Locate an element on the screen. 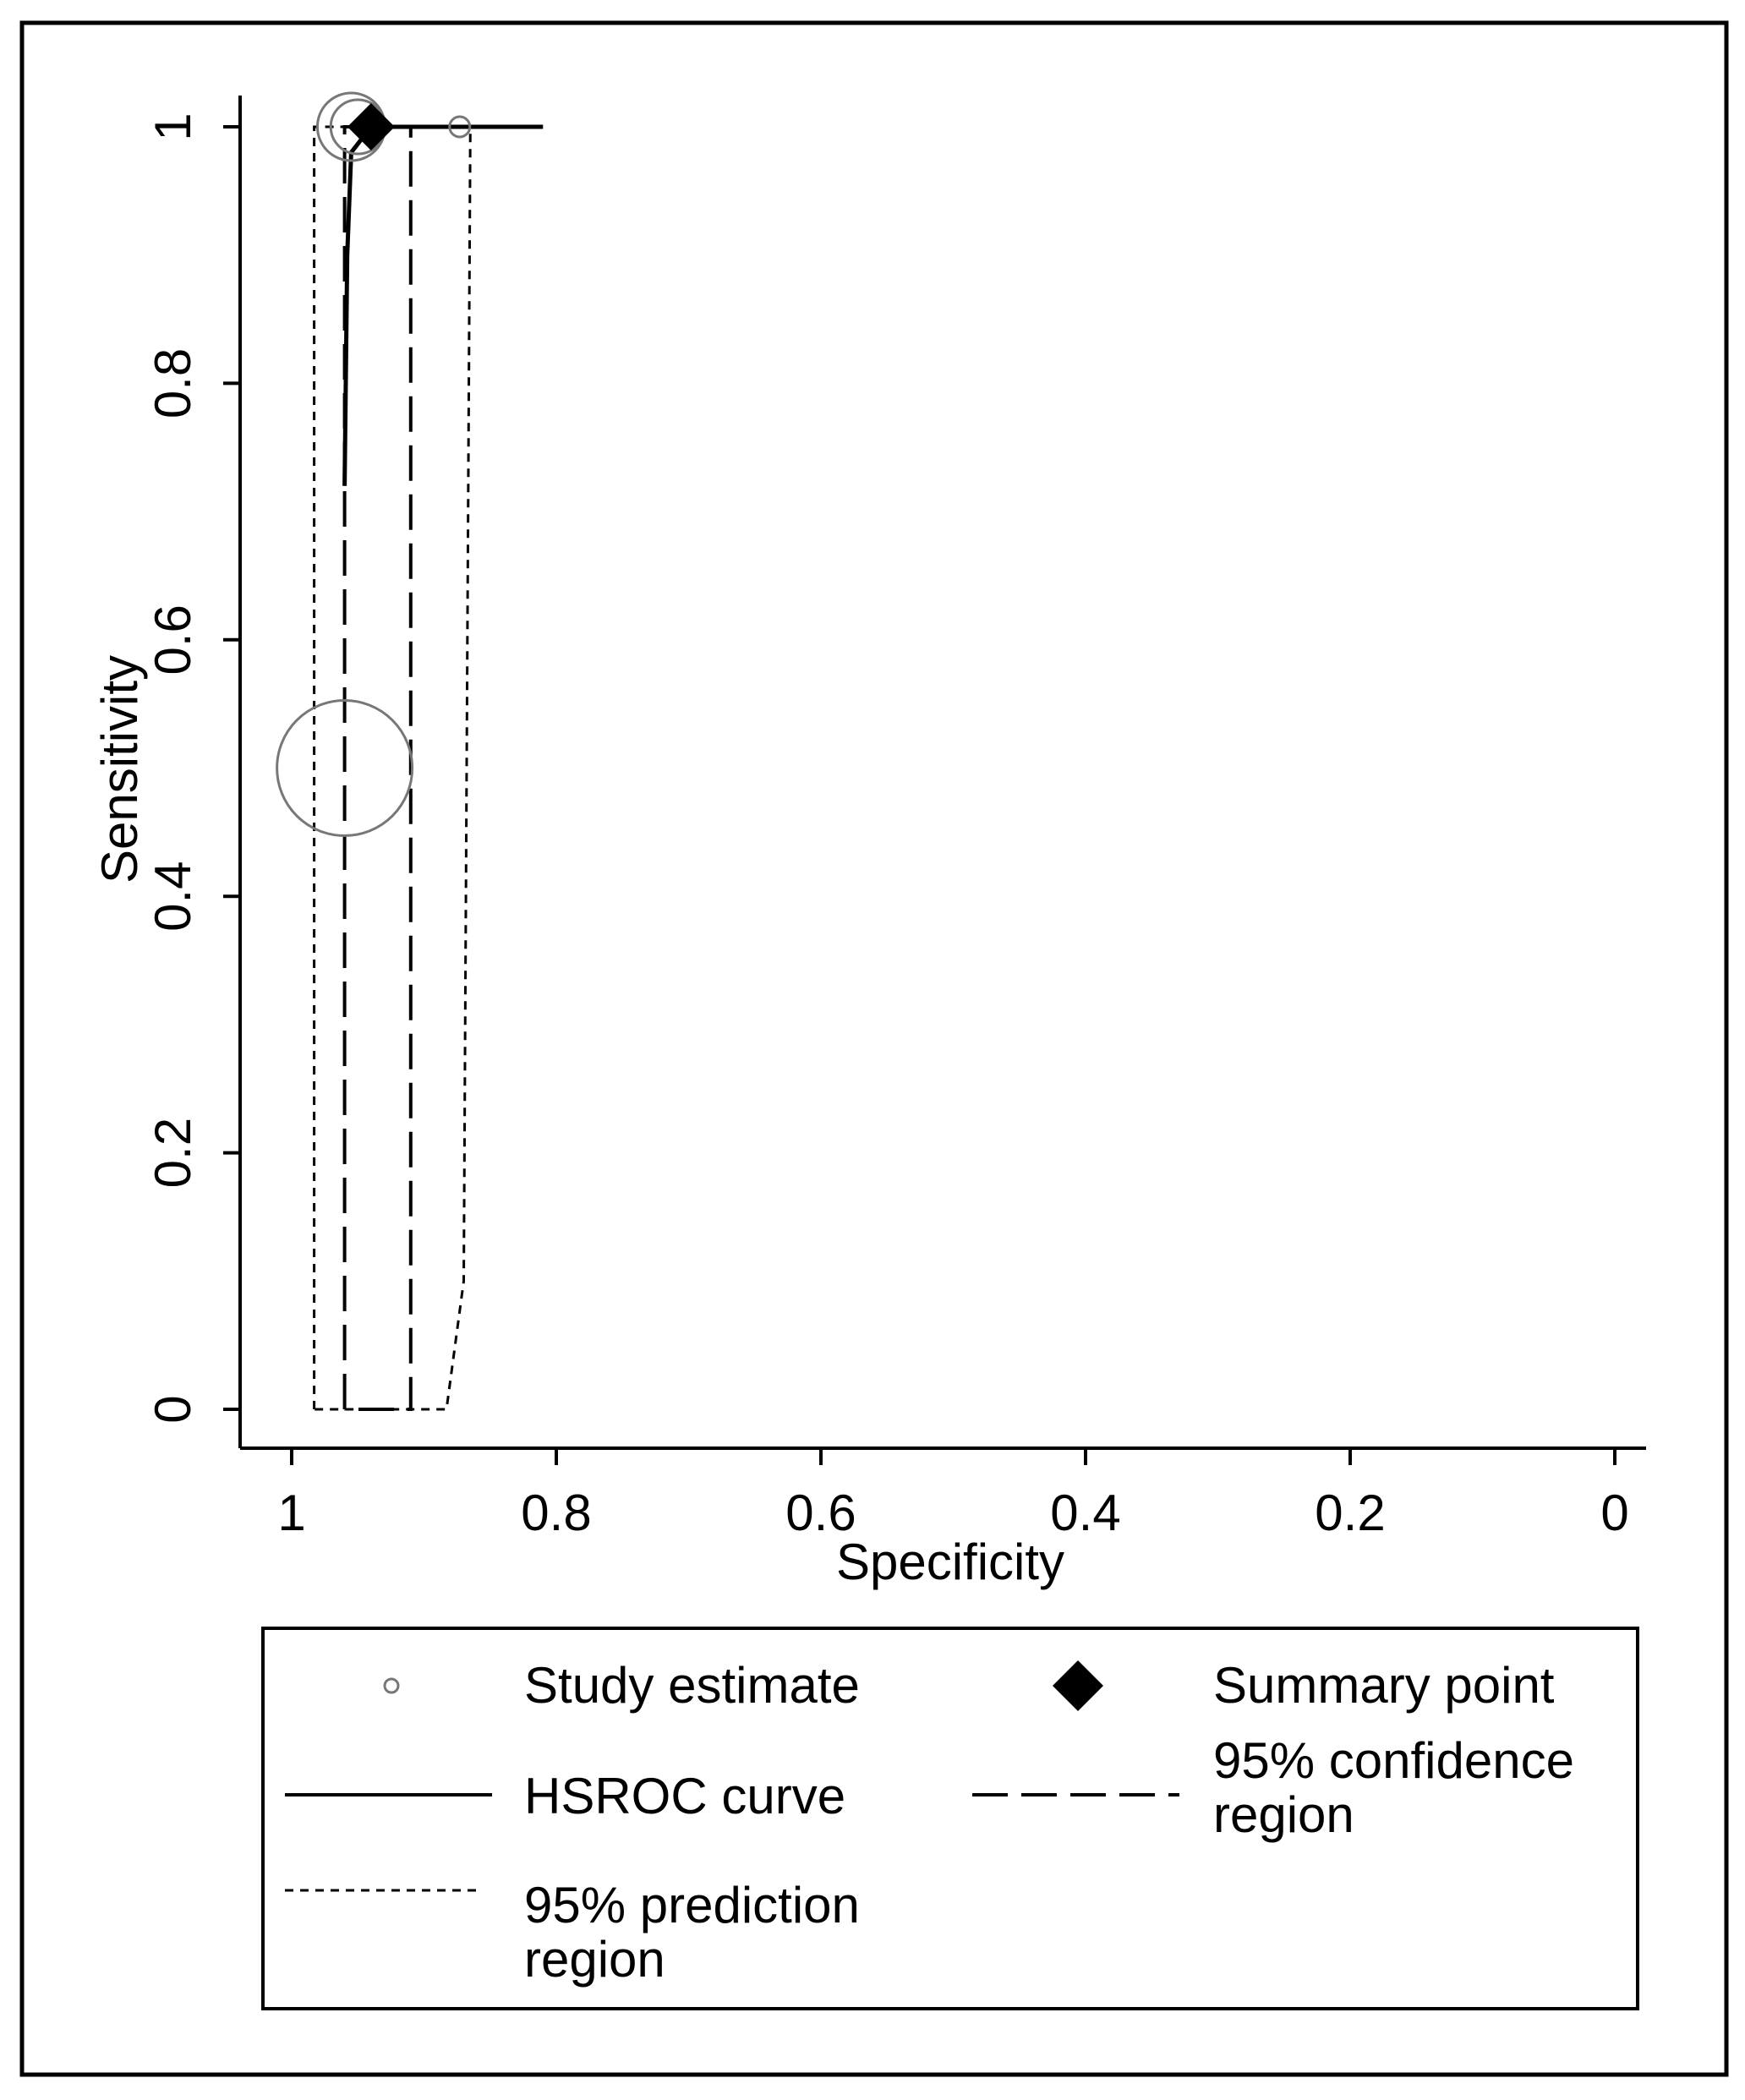 The height and width of the screenshot is (2100, 1745). y-tick-label: 0.6 is located at coordinates (173, 639).